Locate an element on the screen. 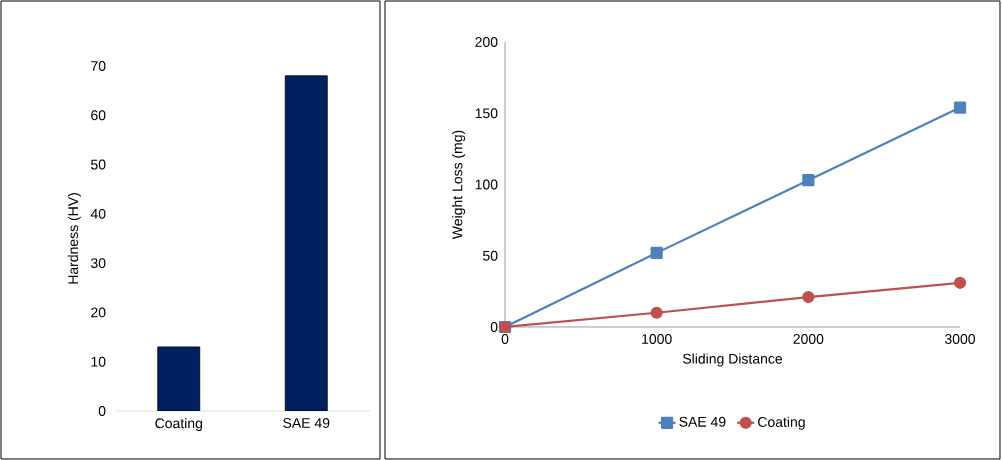 The width and height of the screenshot is (1002, 460). x-tick-label: 3000 is located at coordinates (960, 338).